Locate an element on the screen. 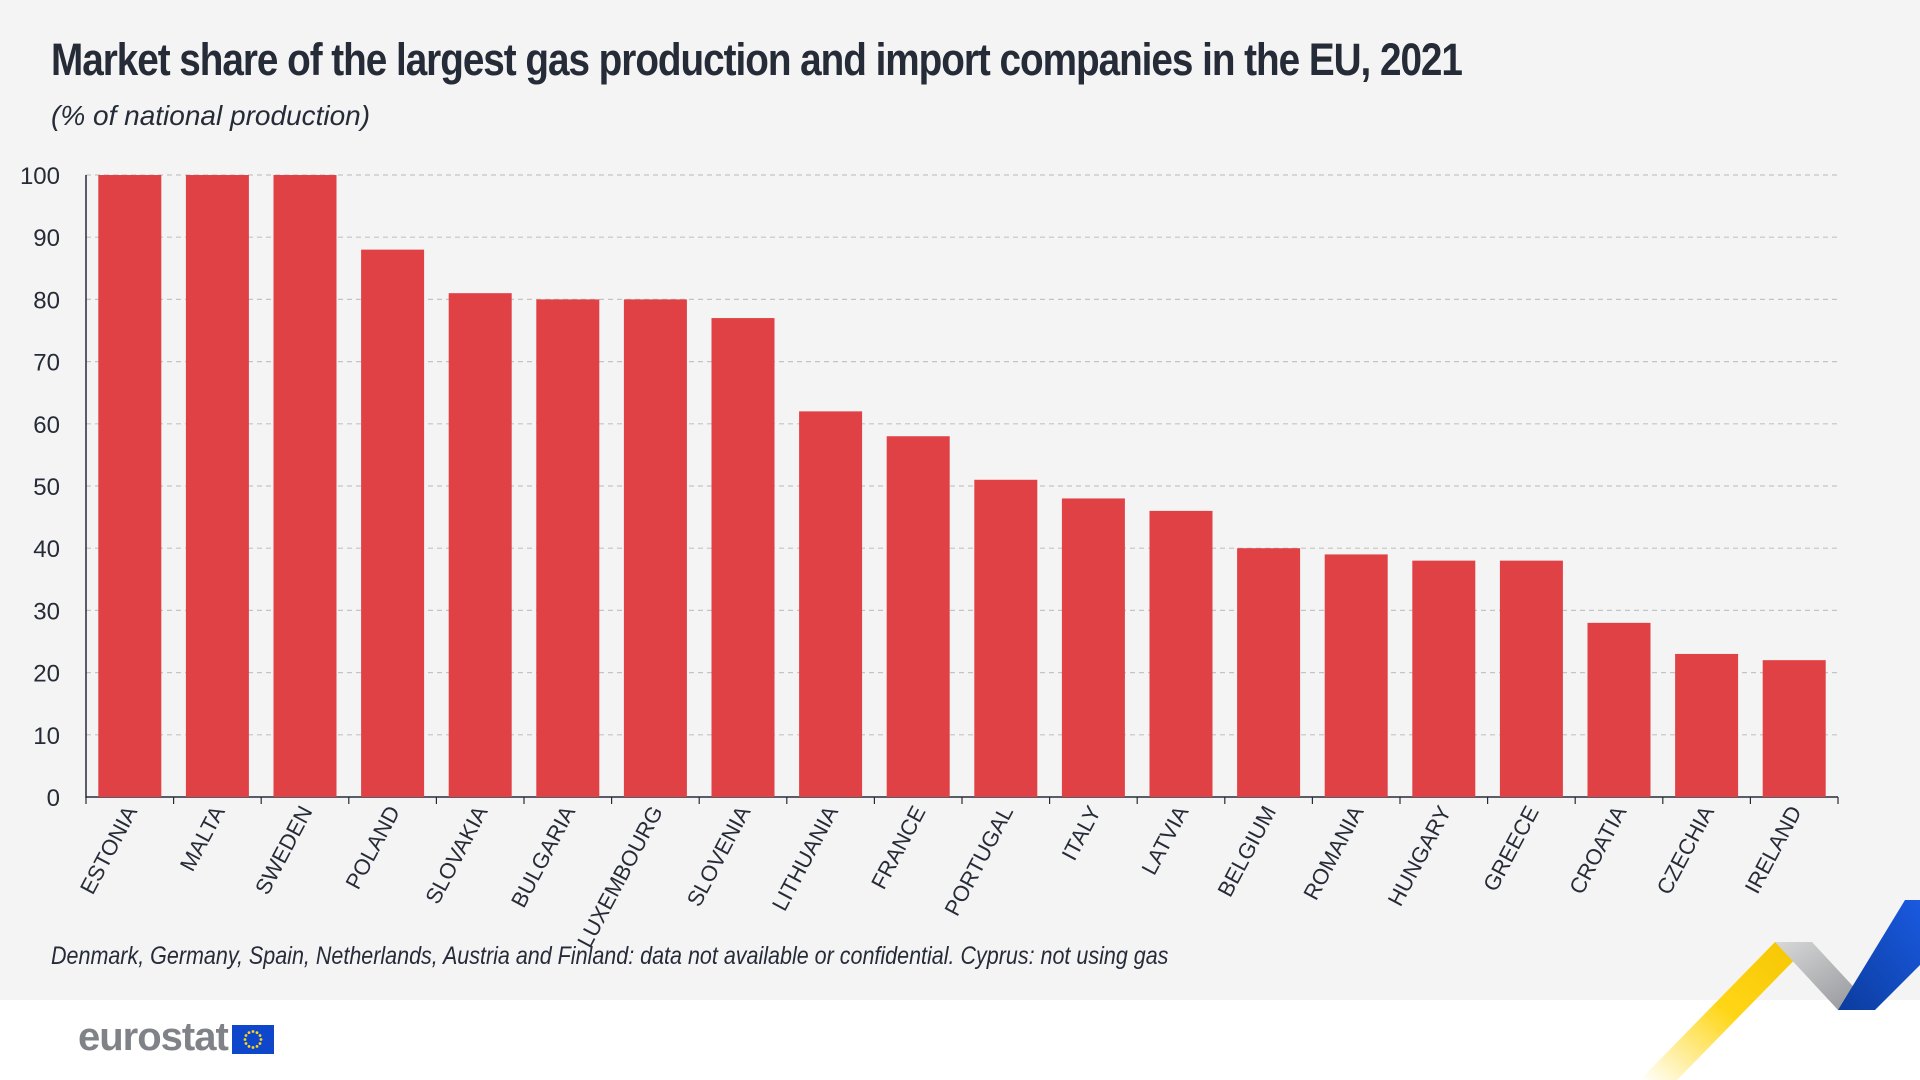  x-category-label: CROATIA is located at coordinates (1597, 849).